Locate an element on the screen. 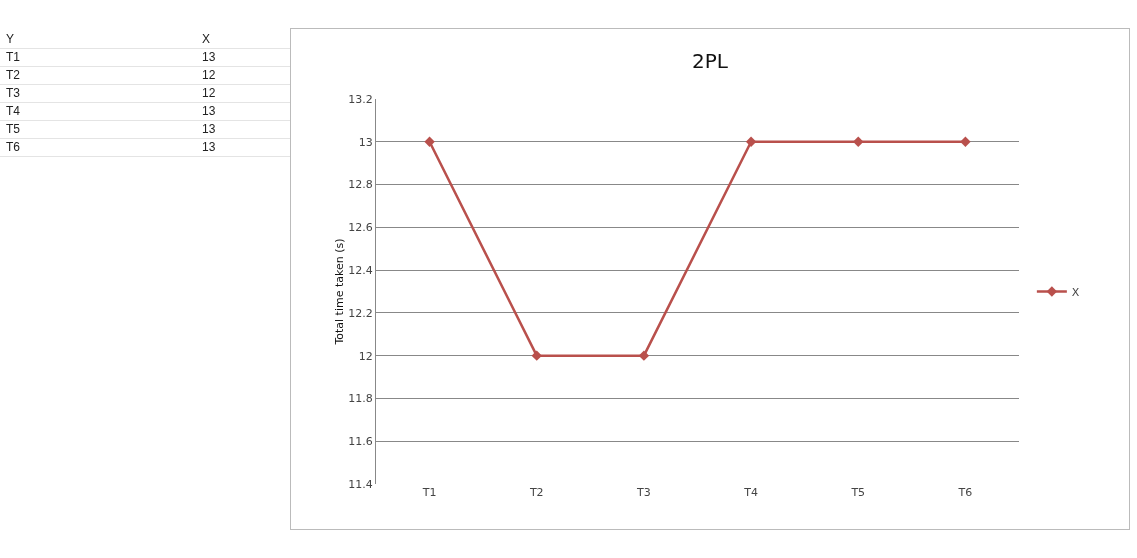 This screenshot has height=558, width=1137. y-tick-label: 12.2 is located at coordinates (360, 313).